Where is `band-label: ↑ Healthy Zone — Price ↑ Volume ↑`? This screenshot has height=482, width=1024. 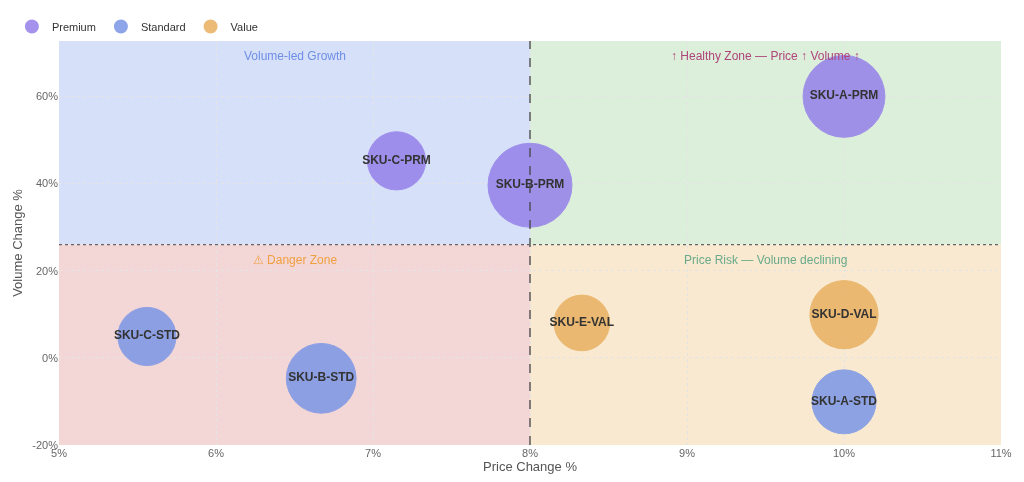
band-label: ↑ Healthy Zone — Price ↑ Volume ↑ is located at coordinates (765, 56).